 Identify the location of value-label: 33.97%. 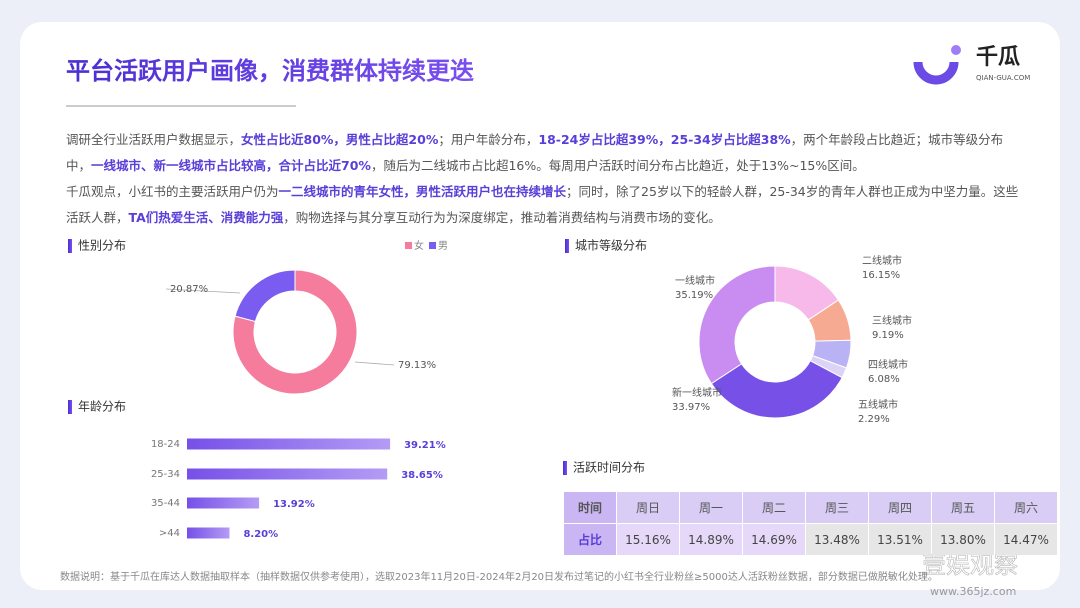
(691, 407).